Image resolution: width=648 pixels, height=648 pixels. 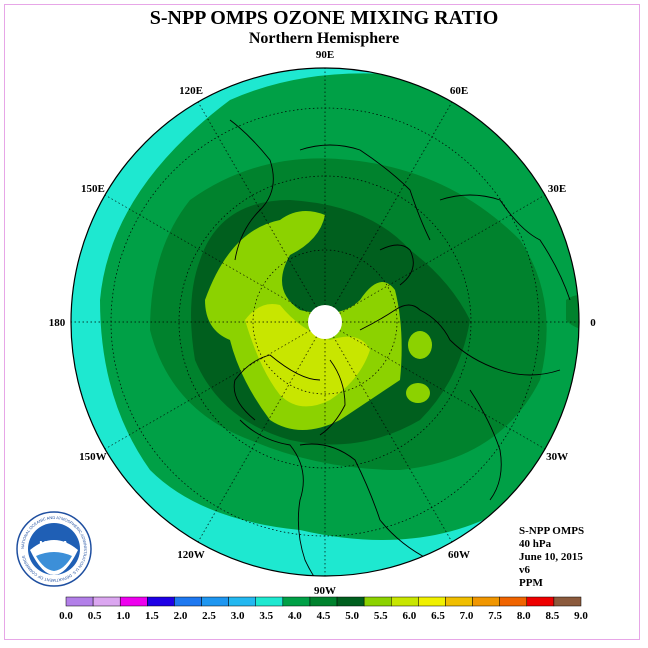 I want to click on meridian-label: 90W, so click(x=325, y=591).